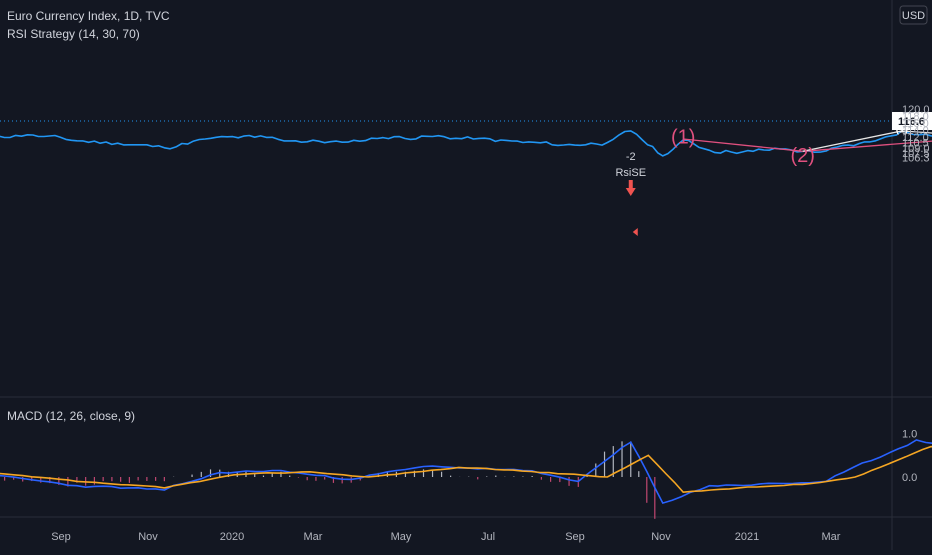  Describe the element at coordinates (88, 16) in the screenshot. I see `symbol-title: Euro Currency Index, 1D, TVC` at that location.